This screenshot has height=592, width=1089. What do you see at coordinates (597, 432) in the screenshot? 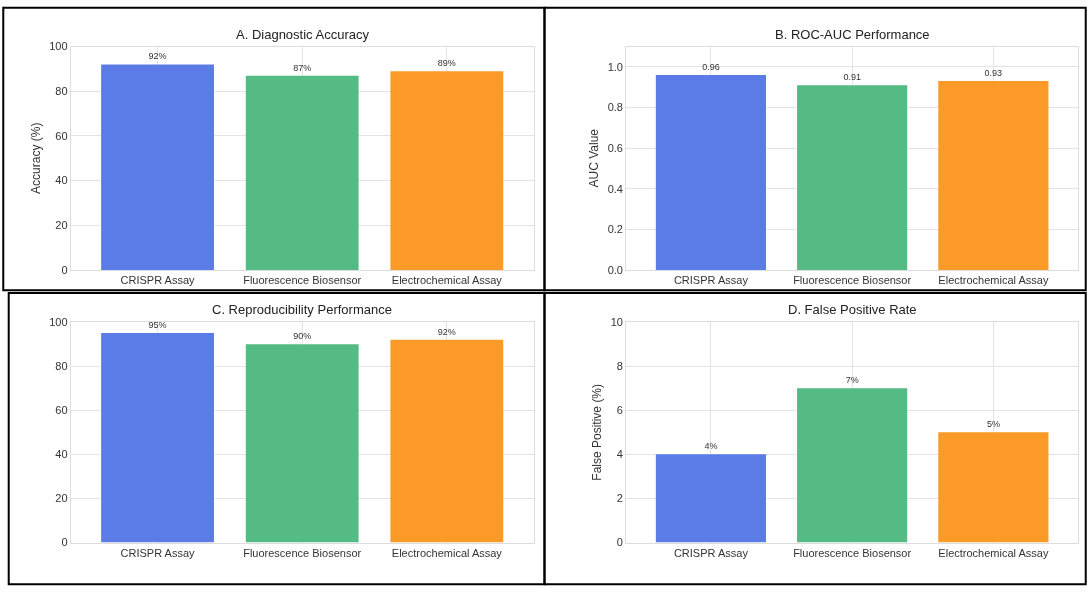
I see `y-axis-title: False Positive (%)` at bounding box center [597, 432].